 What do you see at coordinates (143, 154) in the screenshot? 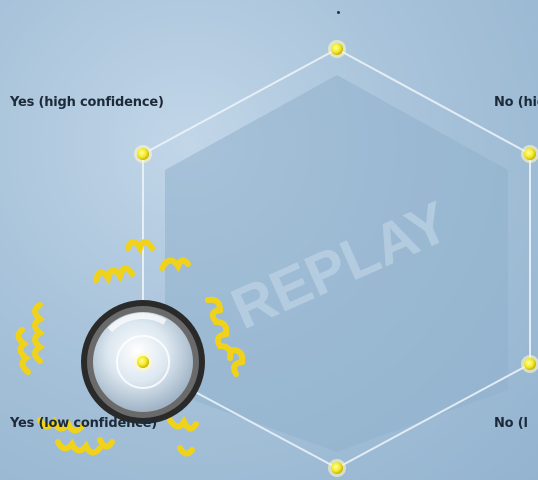
I see `node-top-left` at bounding box center [143, 154].